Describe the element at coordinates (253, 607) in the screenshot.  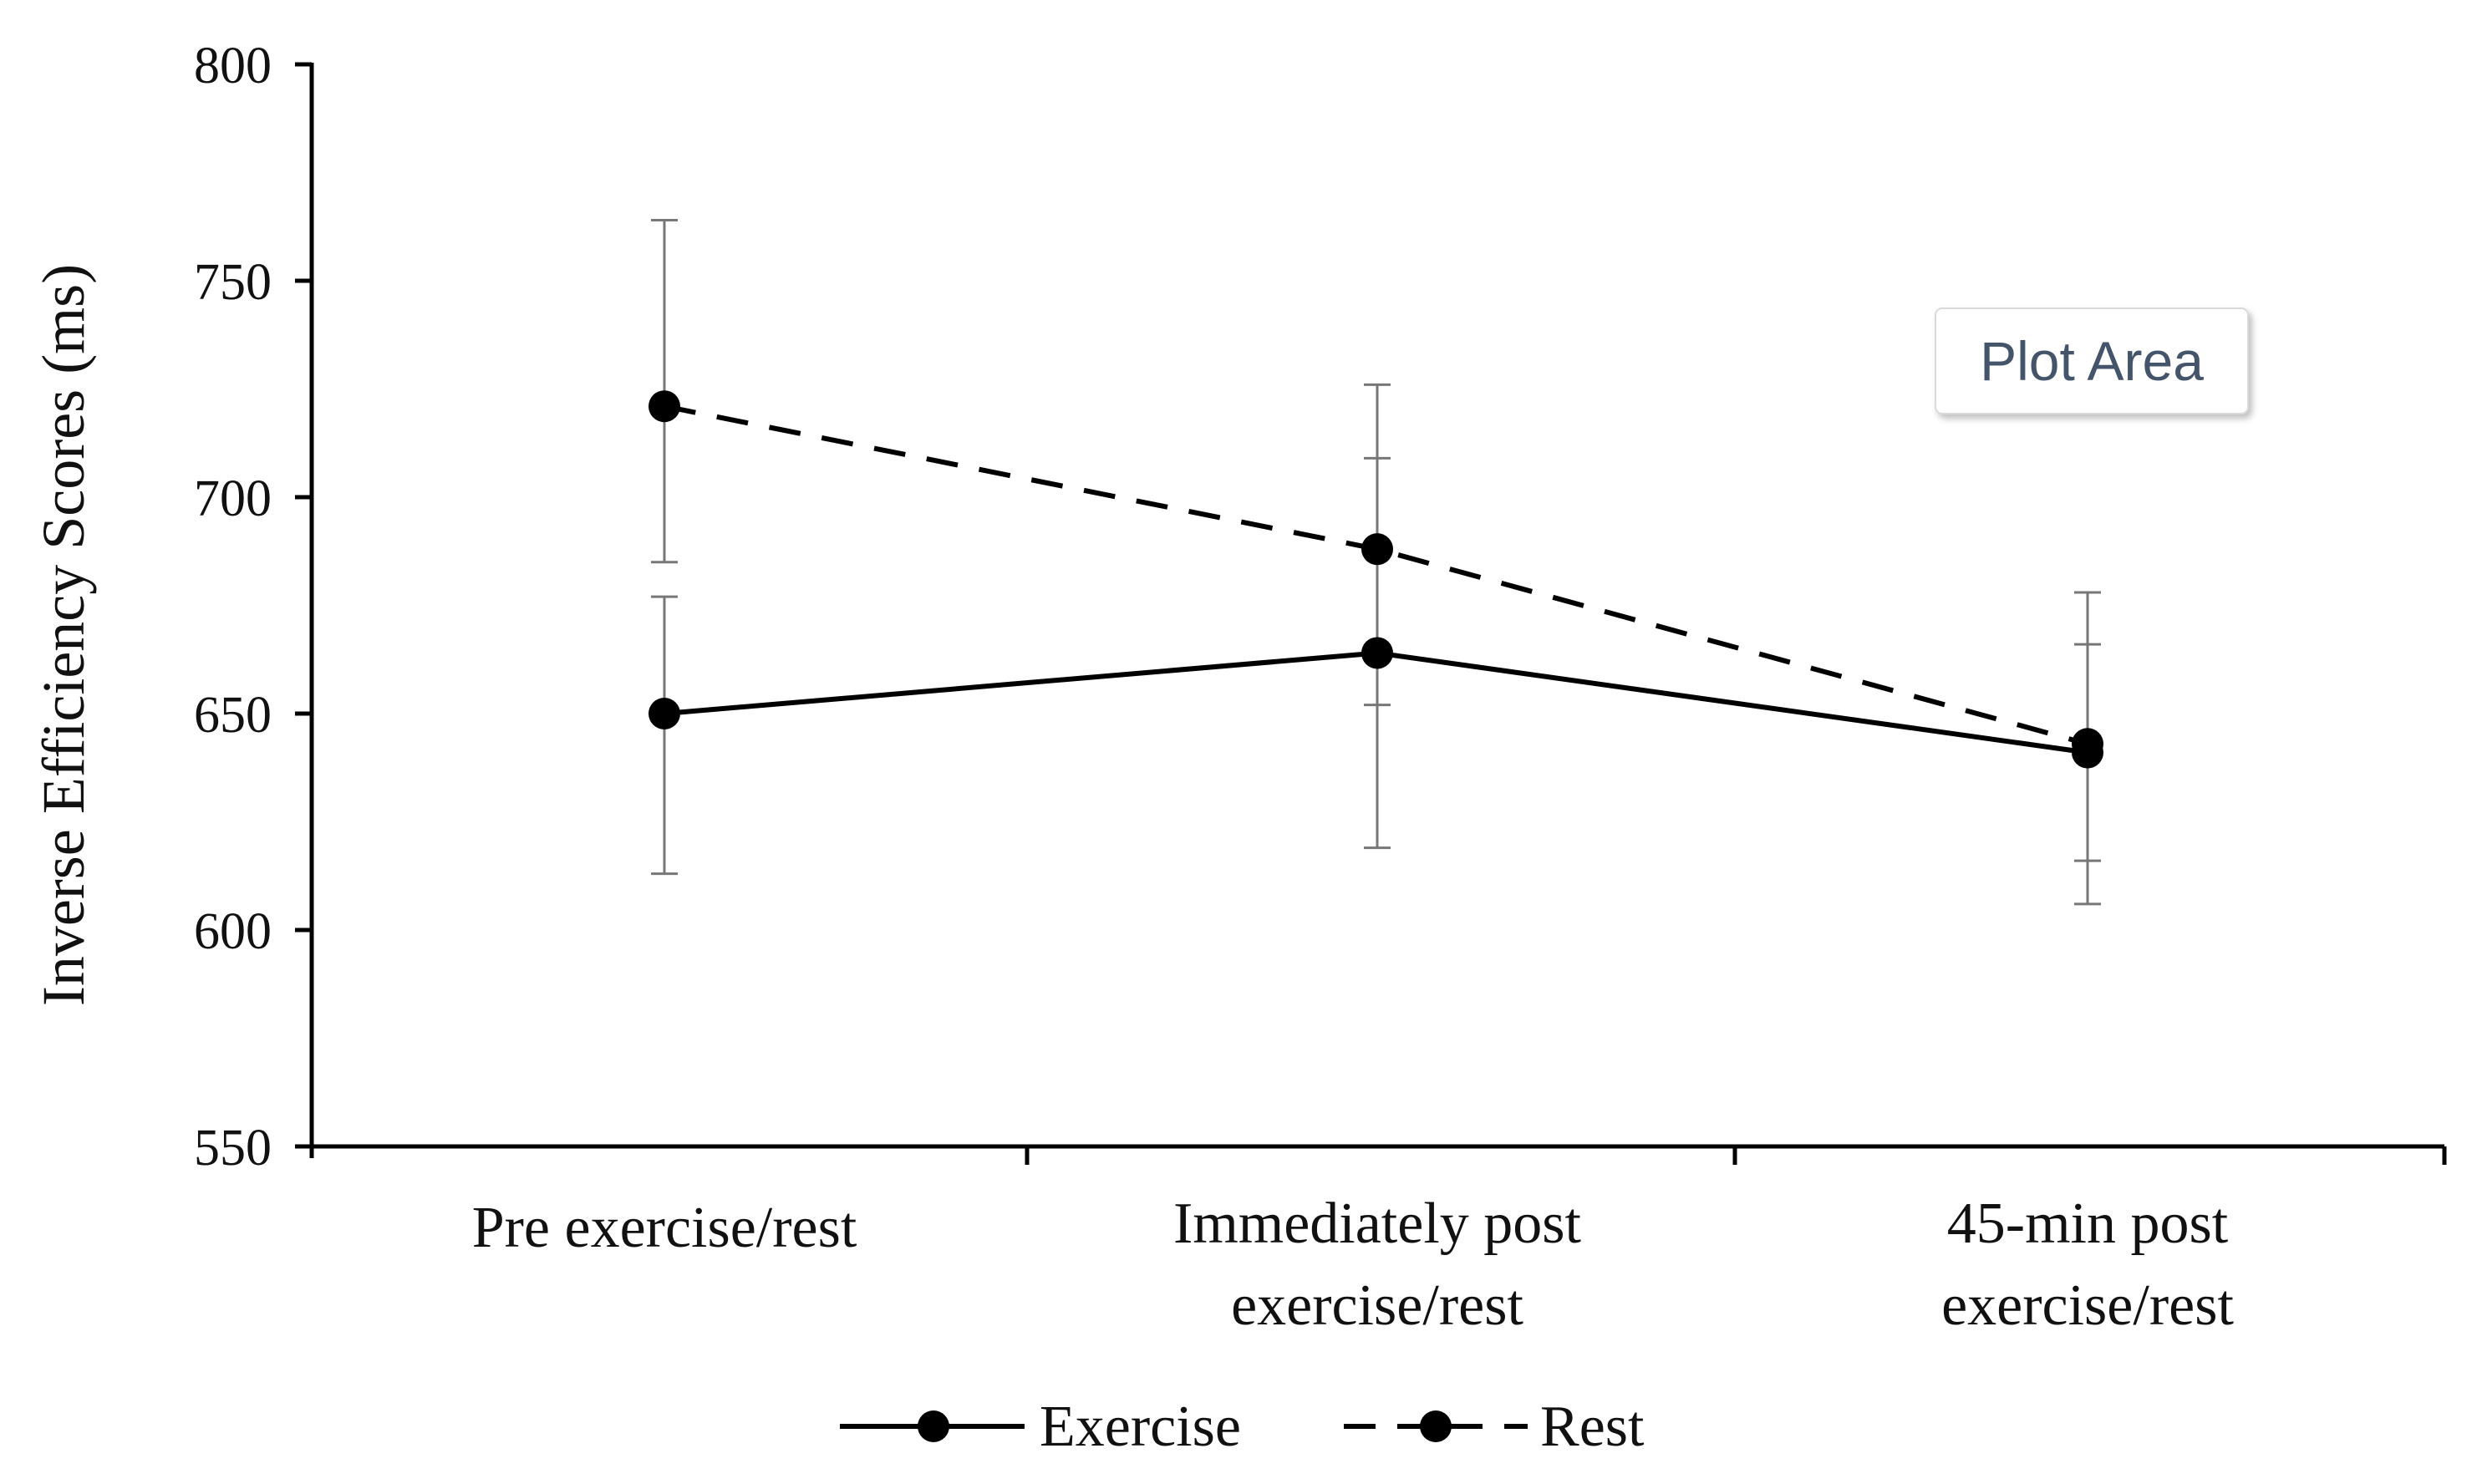
I see `y-ticks-layer: 550 600 650 700 750 800` at that location.